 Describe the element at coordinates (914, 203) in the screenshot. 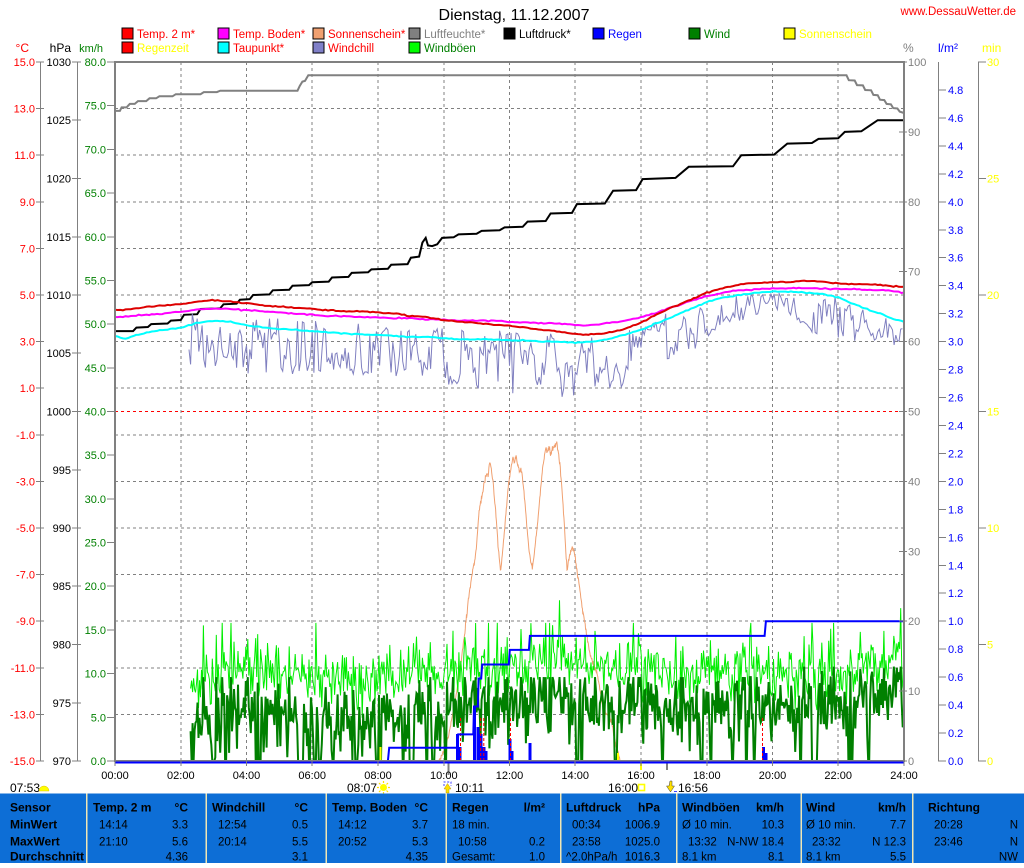

I see `svg-text: 80` at that location.